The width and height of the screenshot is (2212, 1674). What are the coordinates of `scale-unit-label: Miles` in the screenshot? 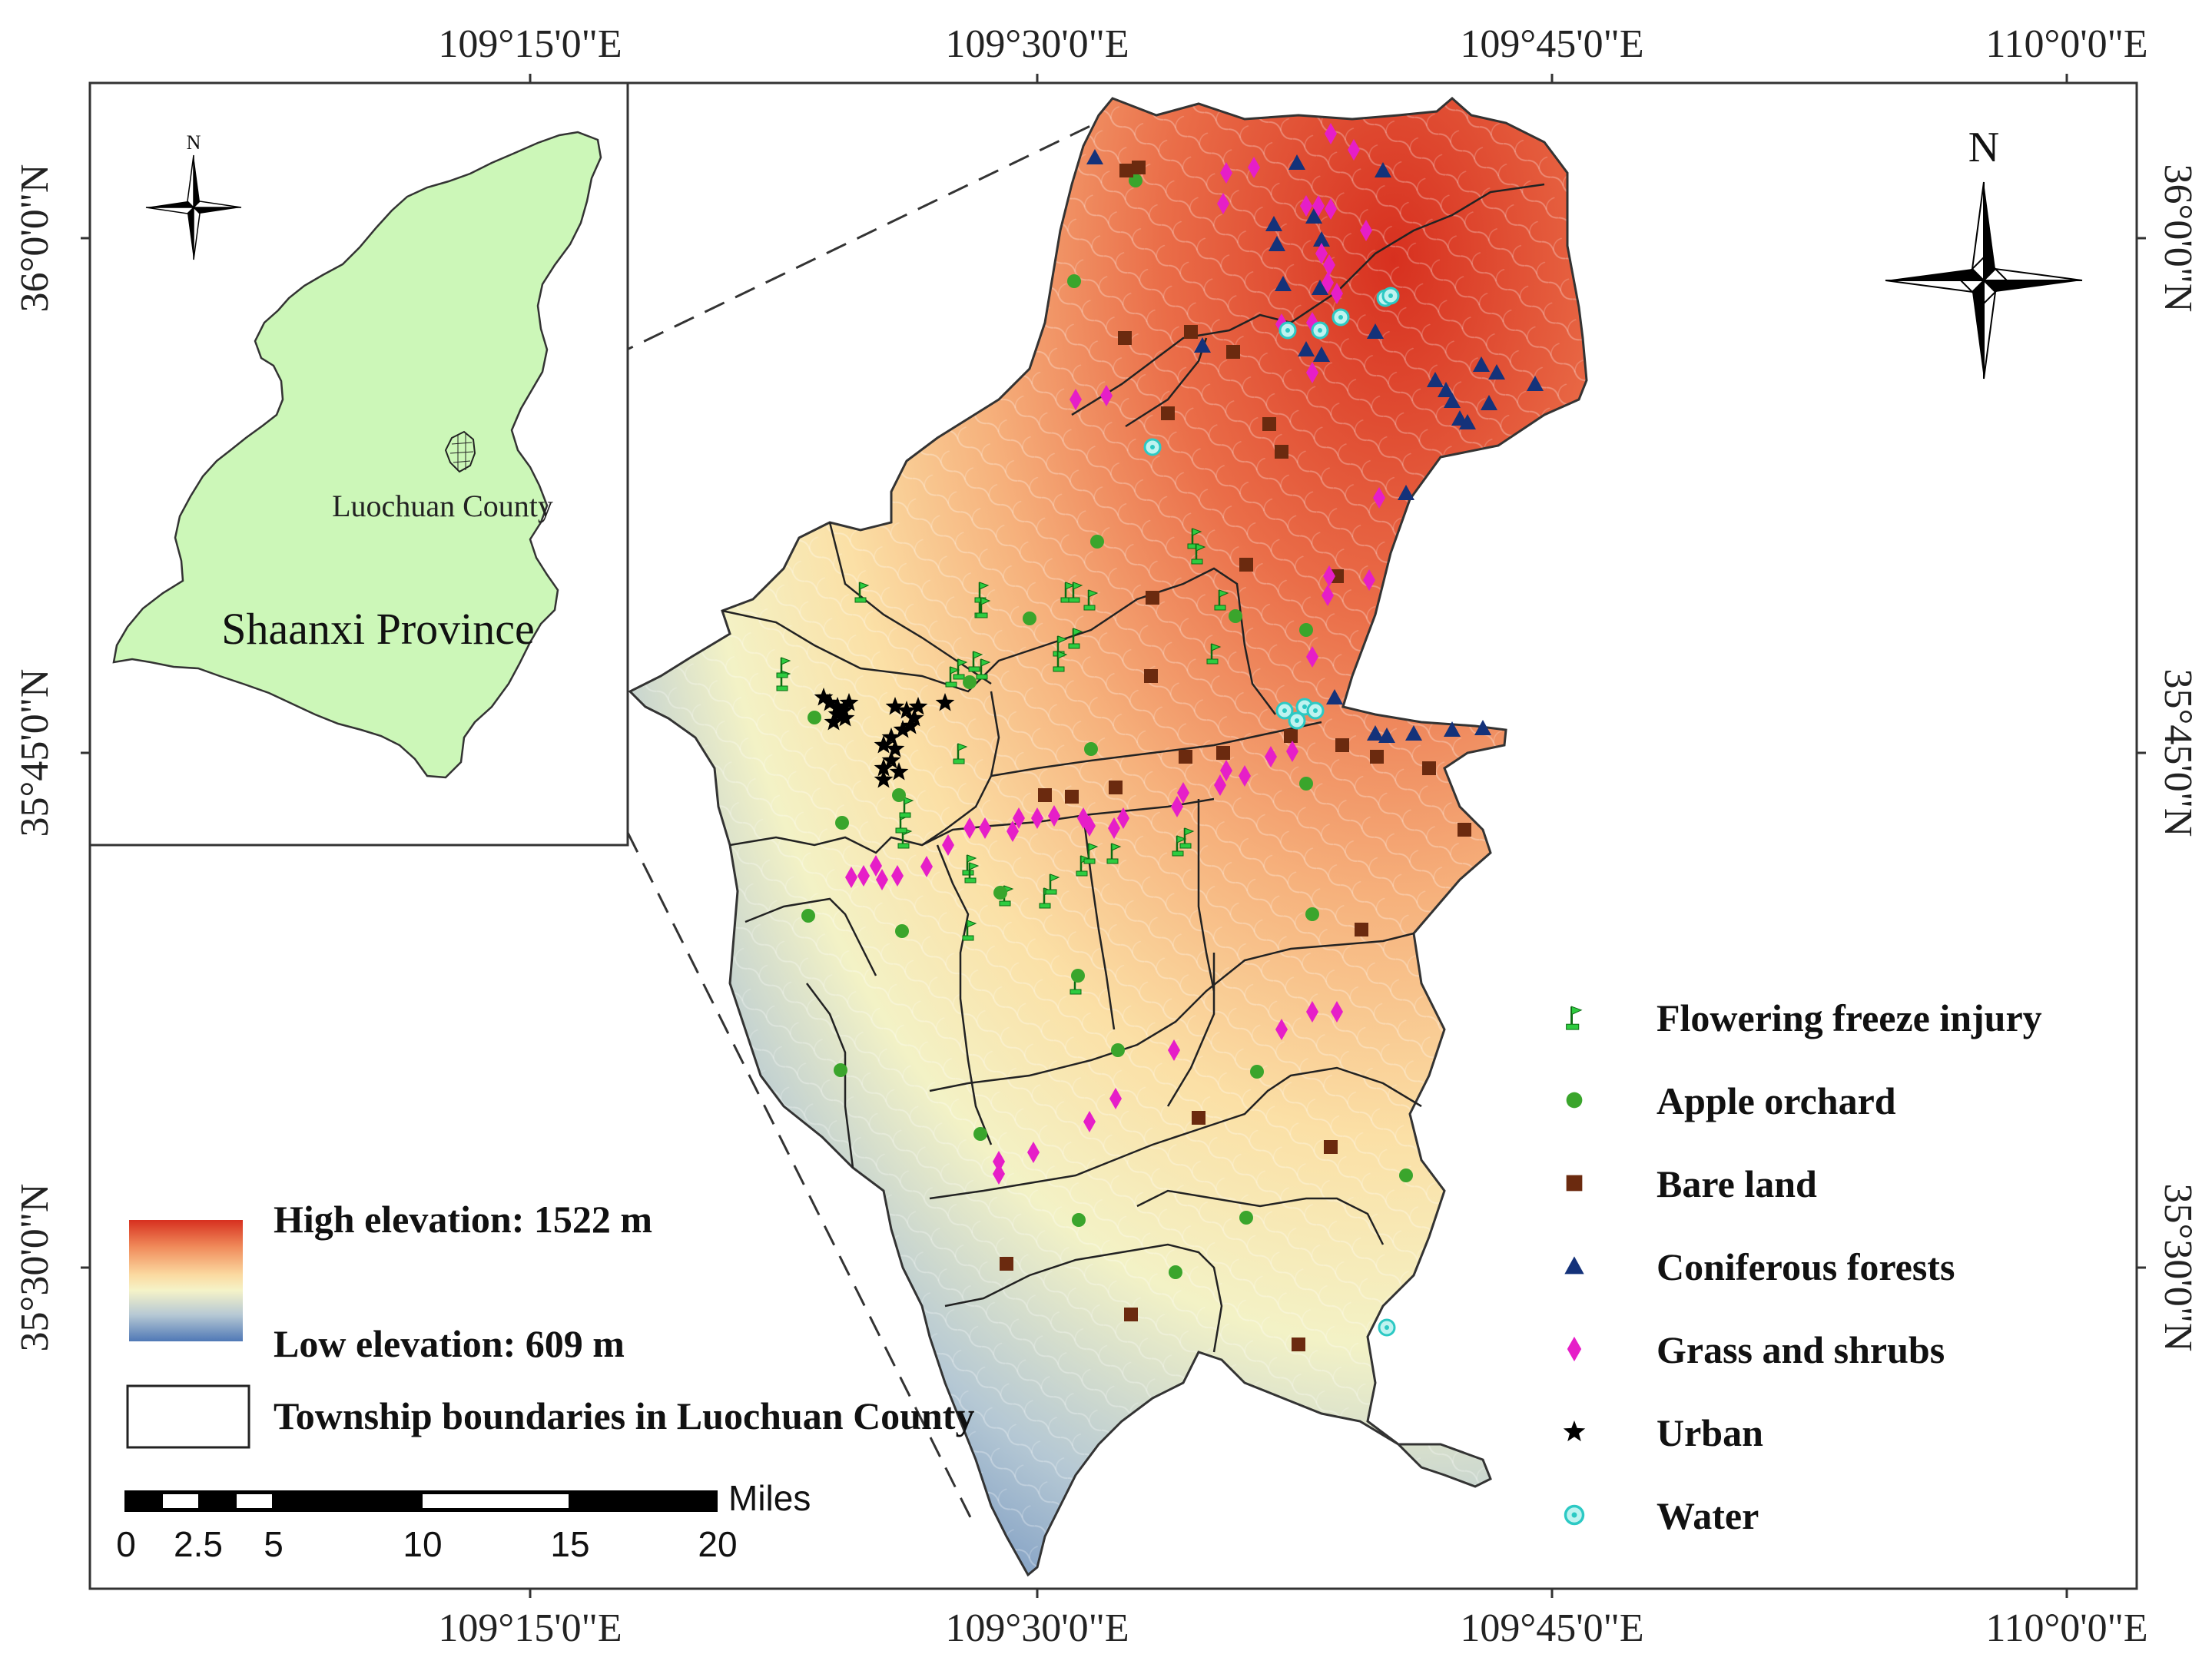 It's located at (769, 1498).